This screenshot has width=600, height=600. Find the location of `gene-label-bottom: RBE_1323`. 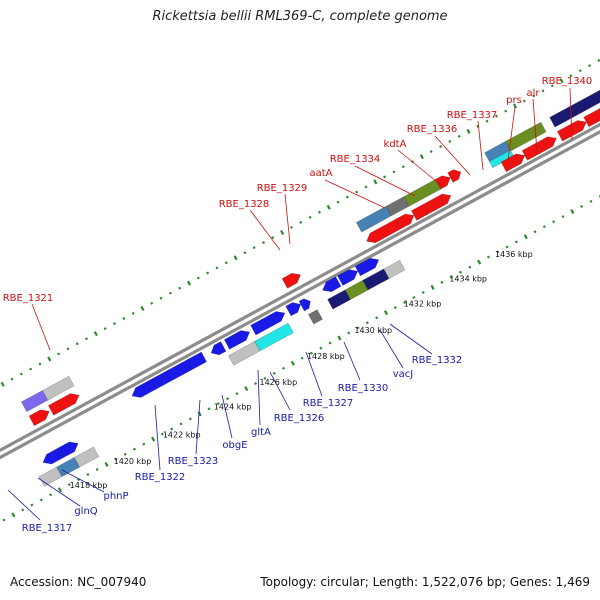

gene-label-bottom: RBE_1323 is located at coordinates (193, 461).